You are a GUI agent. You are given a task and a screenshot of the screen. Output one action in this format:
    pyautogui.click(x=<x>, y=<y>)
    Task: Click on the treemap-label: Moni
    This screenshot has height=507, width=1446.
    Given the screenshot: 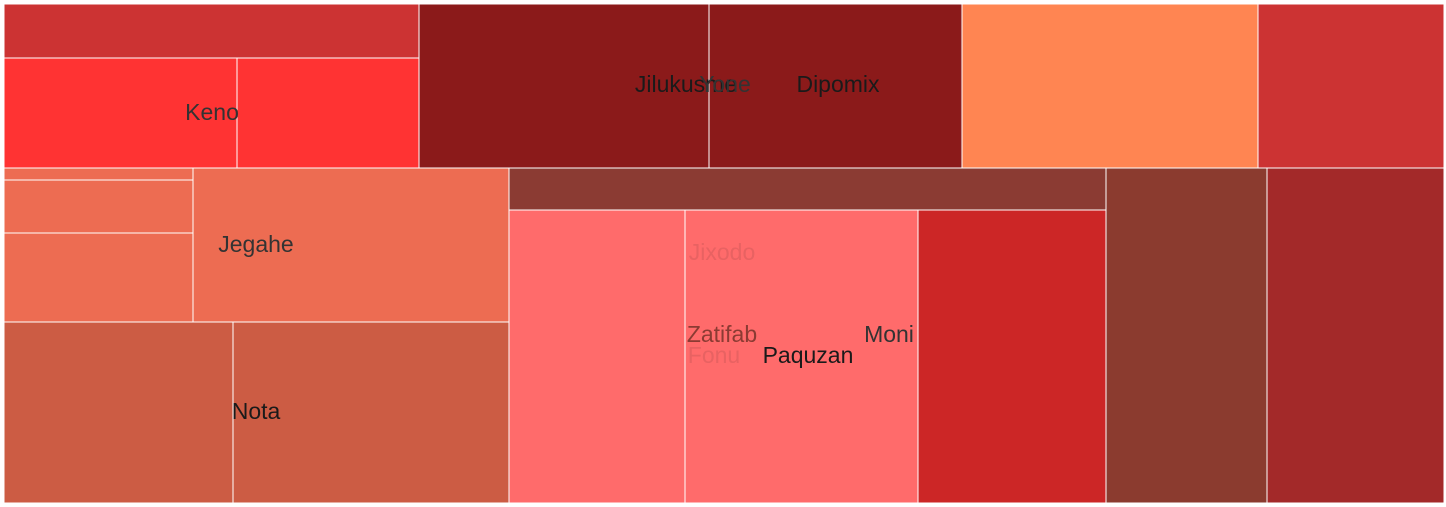 What is the action you would take?
    pyautogui.click(x=889, y=334)
    